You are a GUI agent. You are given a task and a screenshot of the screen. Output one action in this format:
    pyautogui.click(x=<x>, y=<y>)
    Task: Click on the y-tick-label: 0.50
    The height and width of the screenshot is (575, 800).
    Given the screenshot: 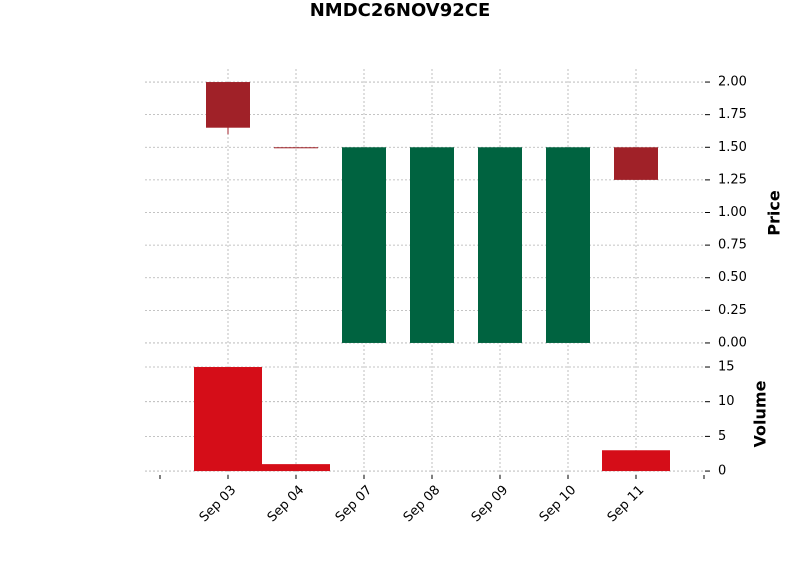 What is the action you would take?
    pyautogui.click(x=732, y=277)
    